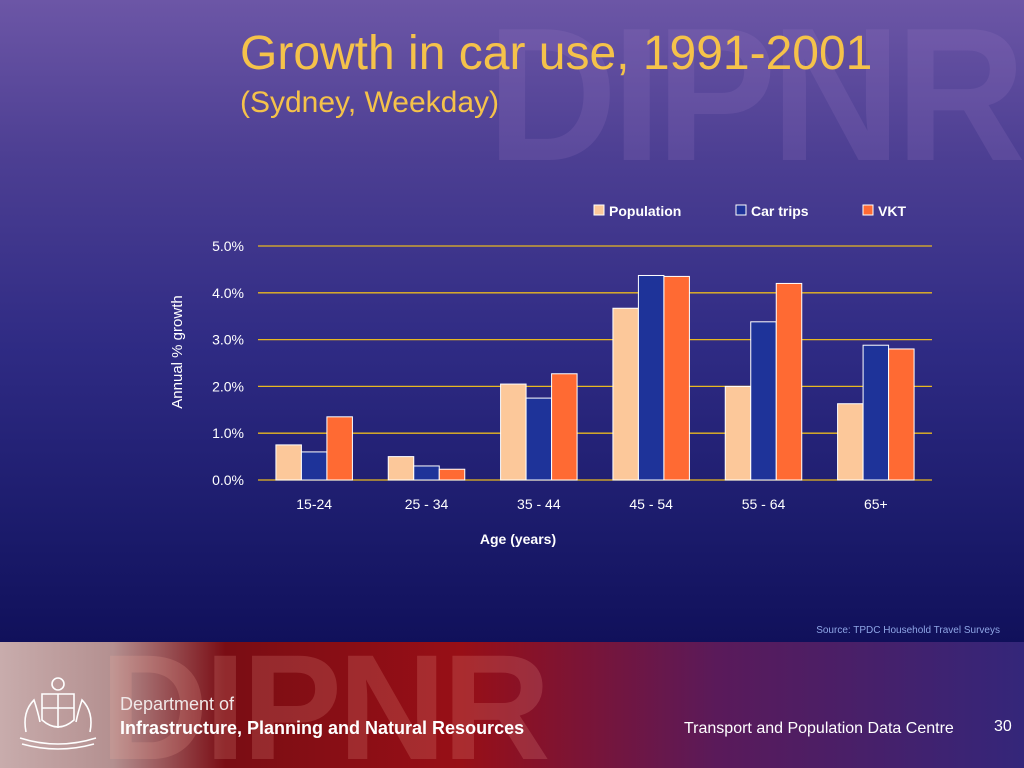 The image size is (1024, 768). What do you see at coordinates (177, 351) in the screenshot?
I see `y-axis-title: Annual % growth` at bounding box center [177, 351].